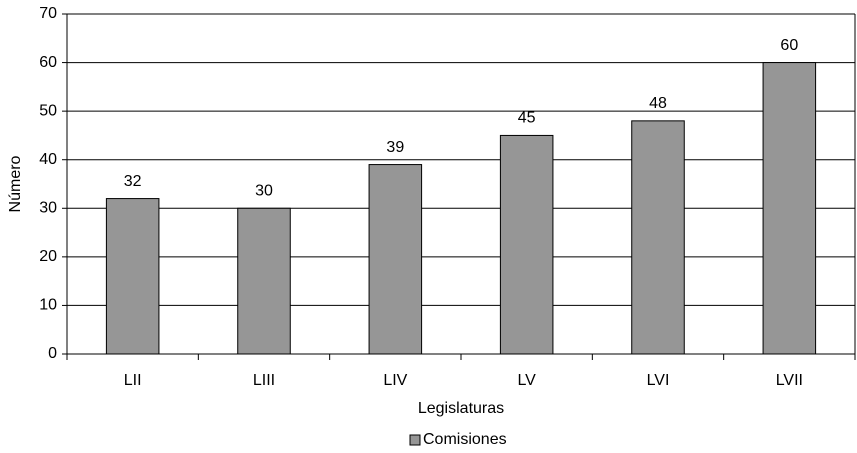  What do you see at coordinates (415, 440) in the screenshot?
I see `legend-swatch` at bounding box center [415, 440].